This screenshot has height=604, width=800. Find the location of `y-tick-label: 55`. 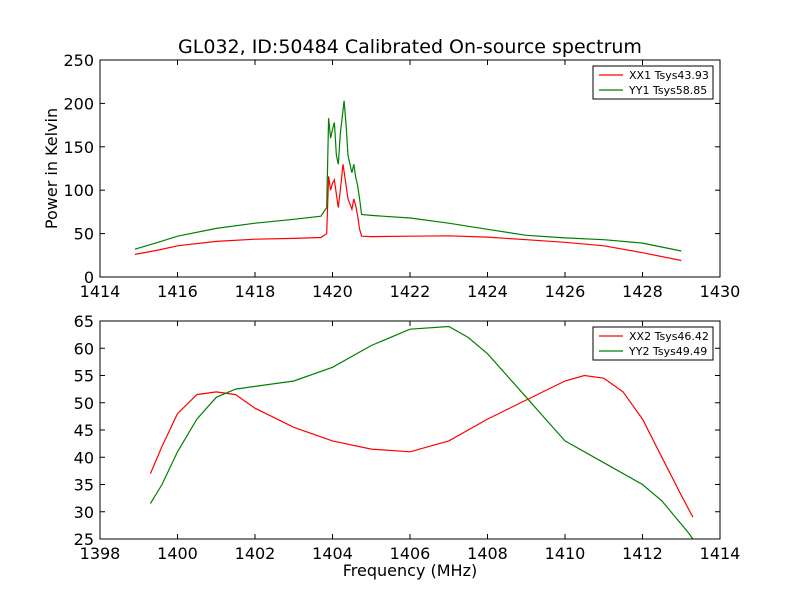

y-tick-label: 55 is located at coordinates (84, 376).